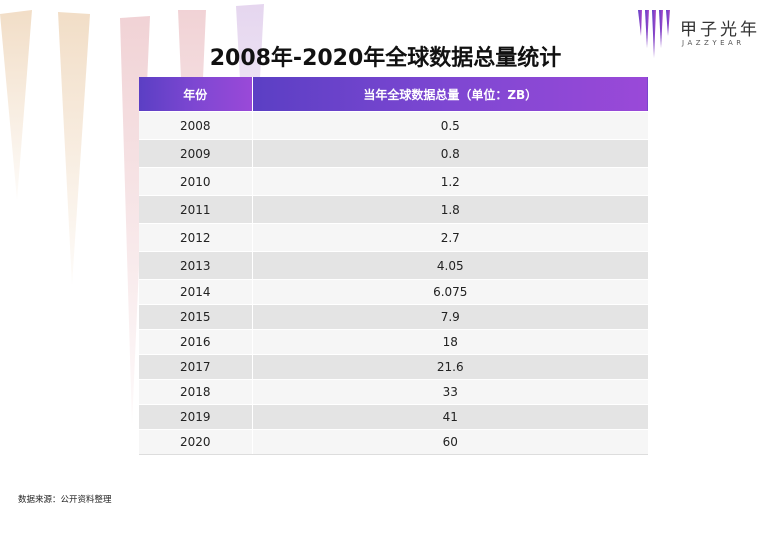 This screenshot has width=771, height=535. I want to click on header-total: 当年全球数据总量（单位：ZB）, so click(450, 94).